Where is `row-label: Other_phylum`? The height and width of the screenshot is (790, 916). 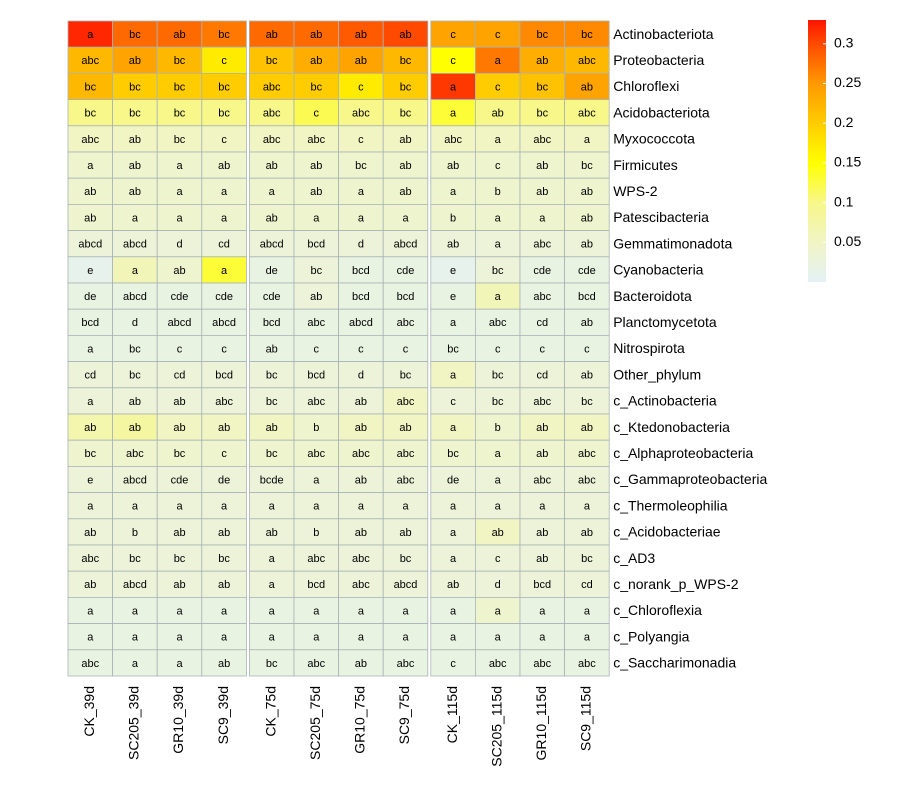
row-label: Other_phylum is located at coordinates (657, 374).